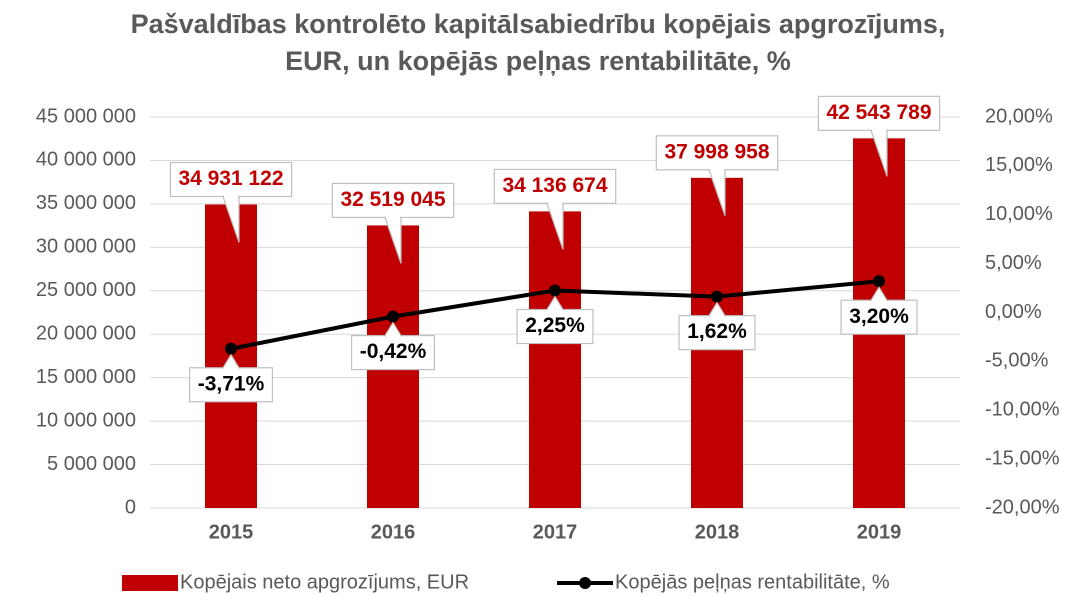  I want to click on data-label-text: 32 519 045, so click(392, 199).